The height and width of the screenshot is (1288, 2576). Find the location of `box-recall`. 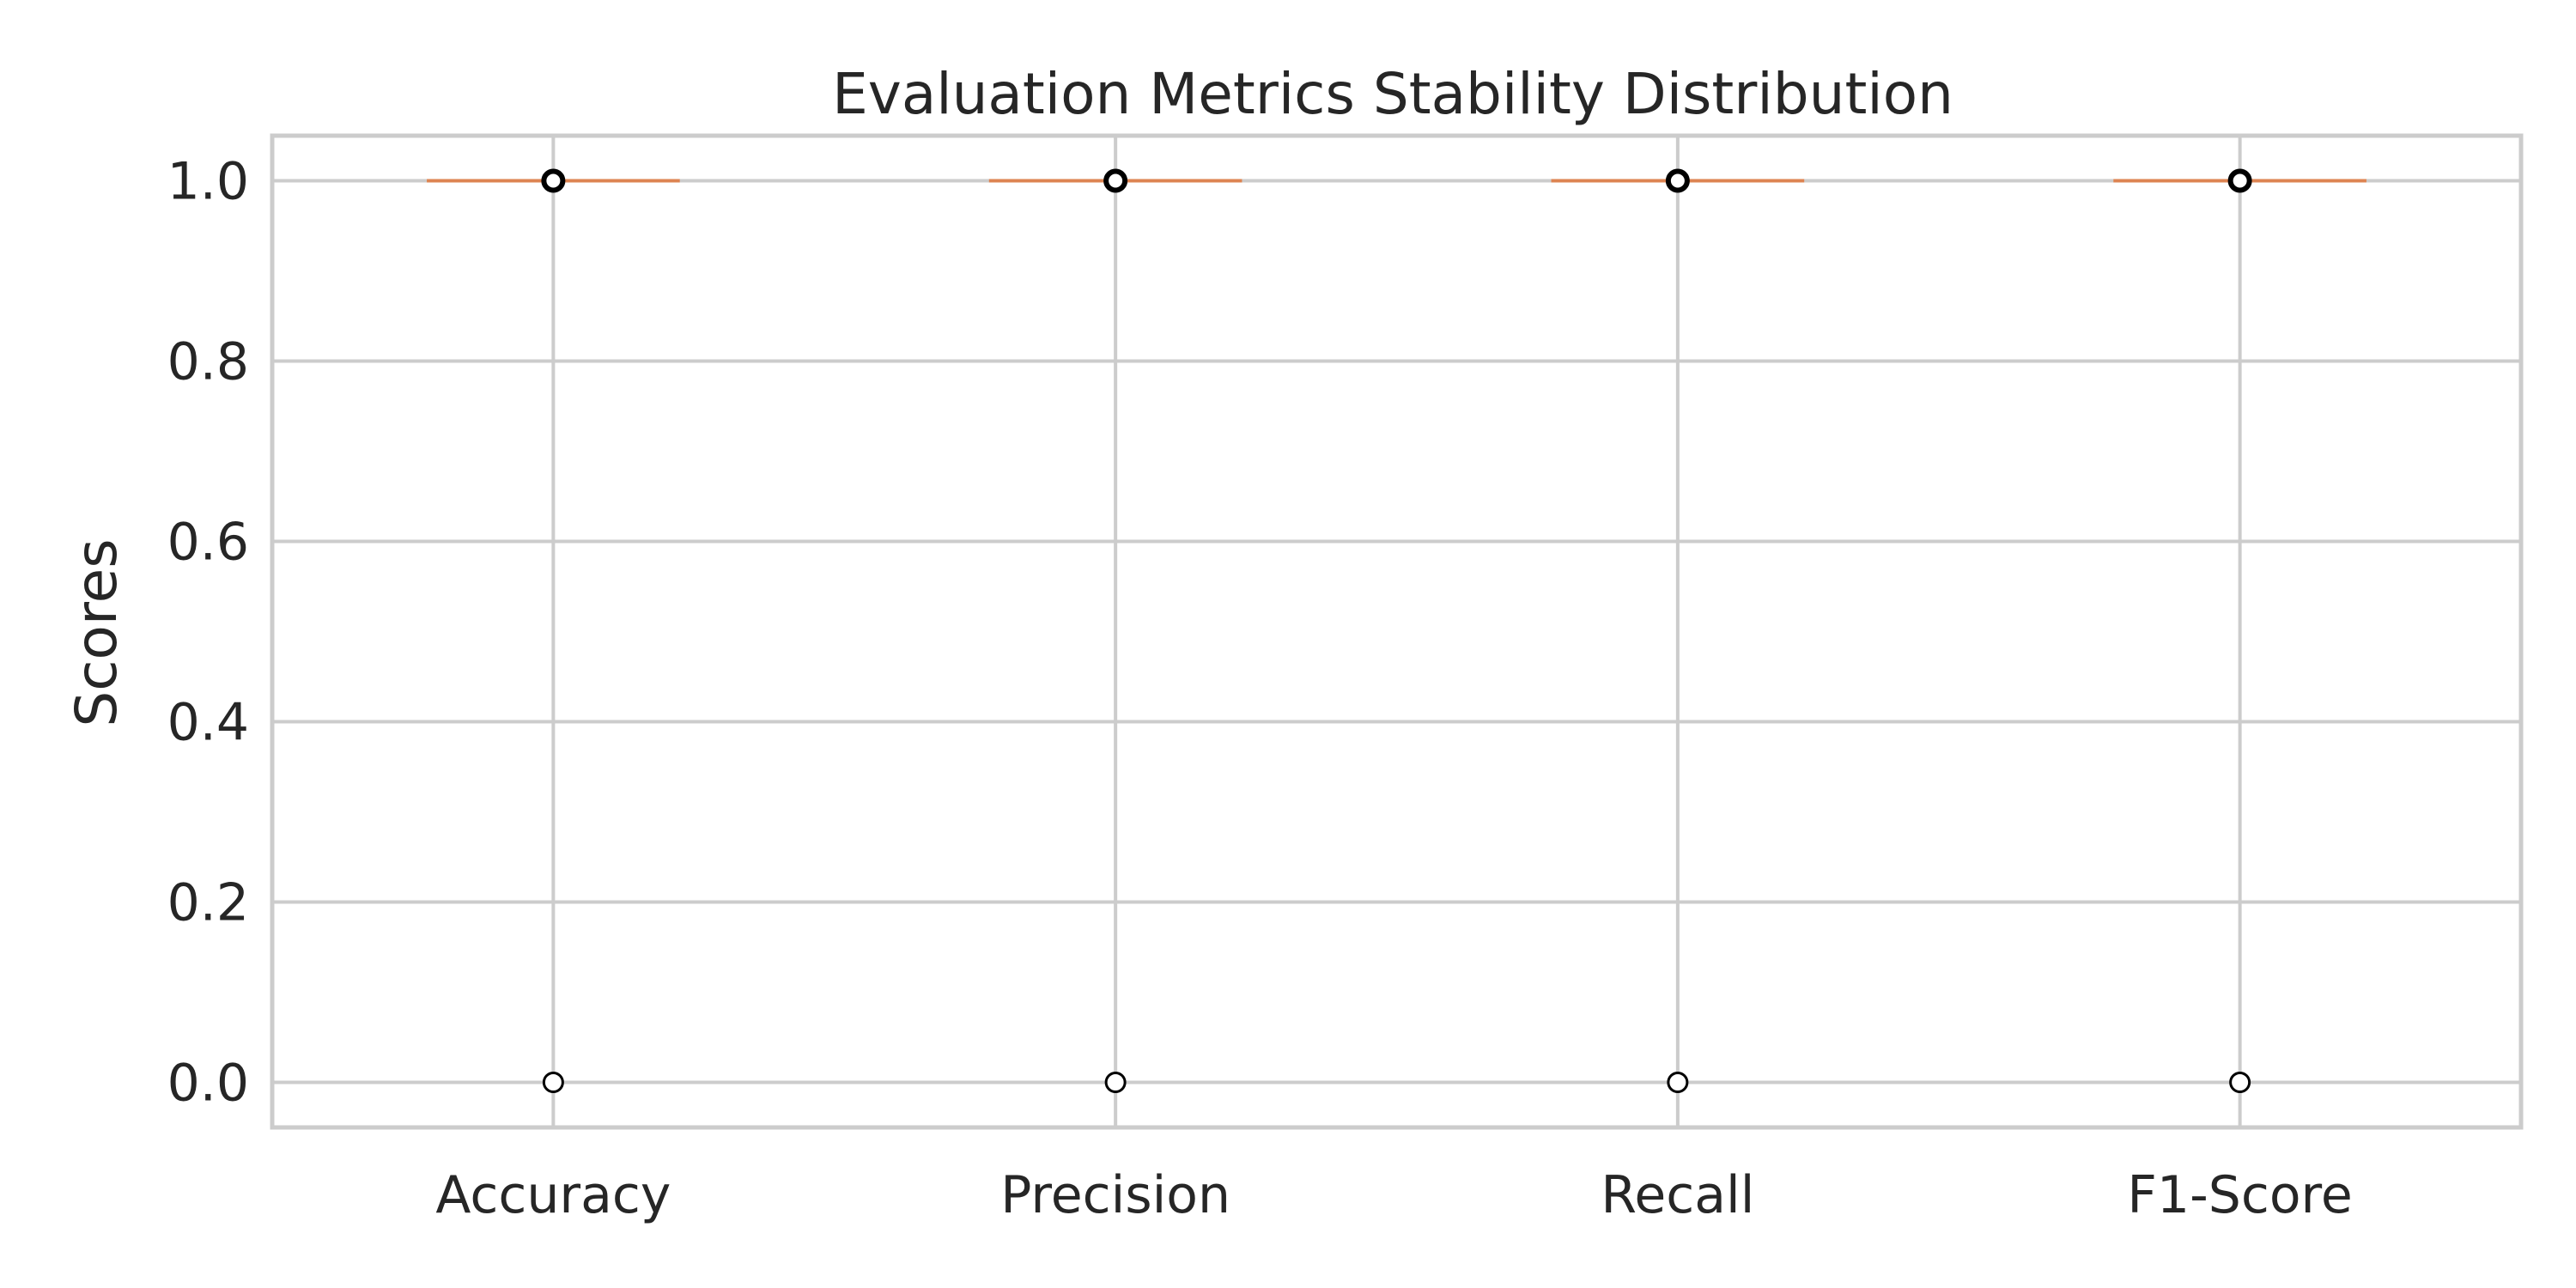

box-recall is located at coordinates (1678, 630).